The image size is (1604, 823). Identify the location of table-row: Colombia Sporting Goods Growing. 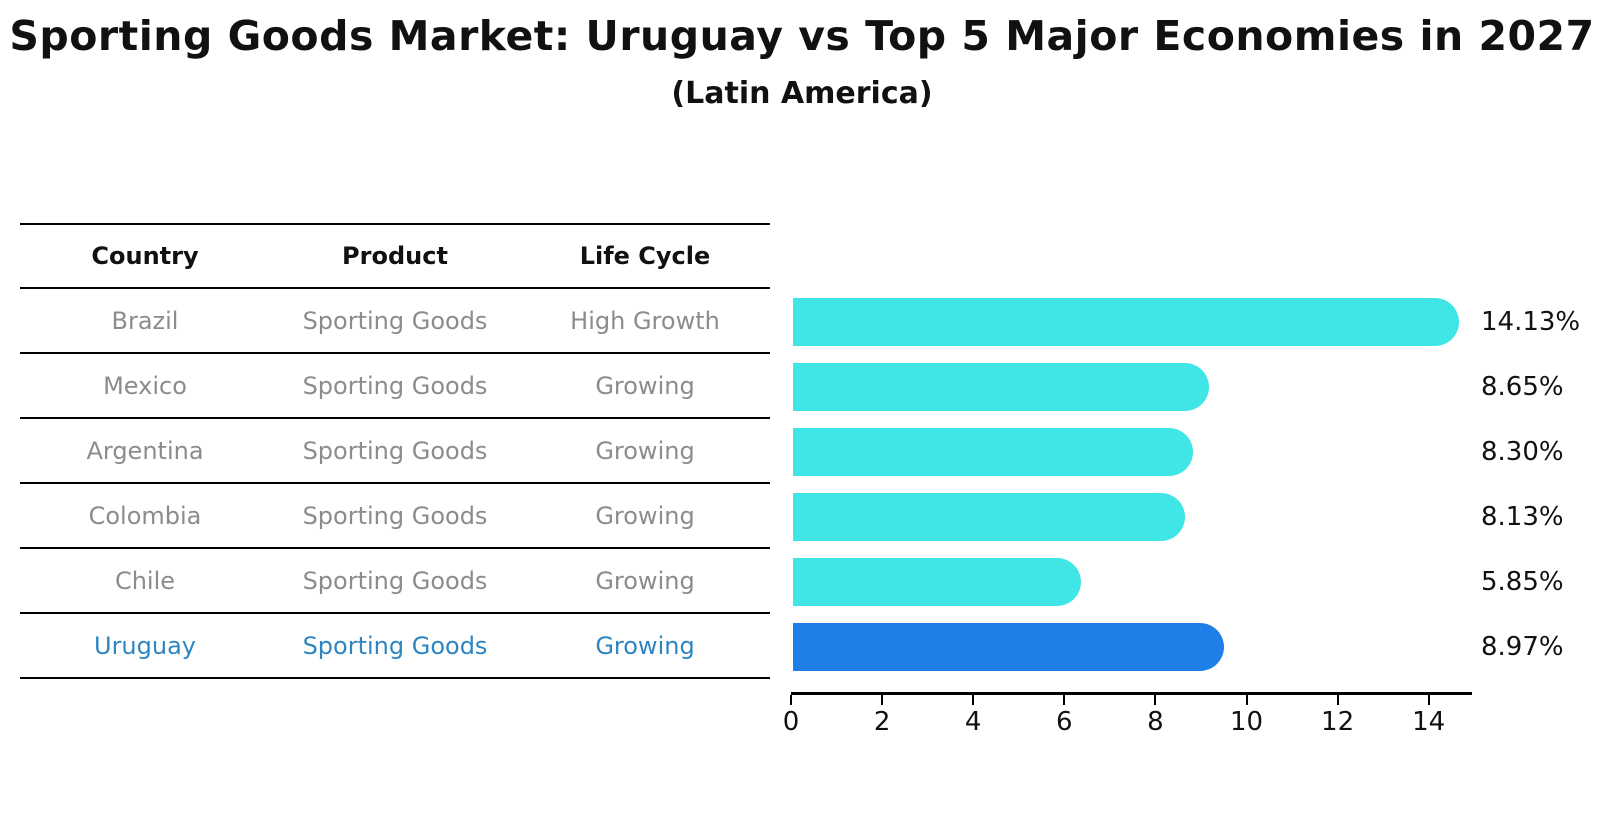
(395, 516).